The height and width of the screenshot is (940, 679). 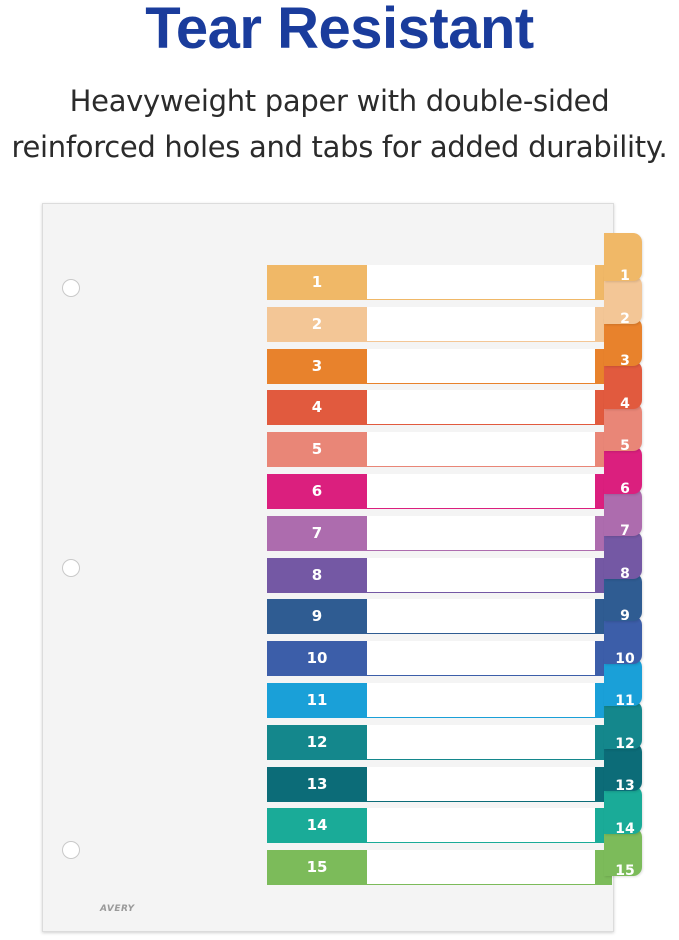 I want to click on toc-row: 14, so click(x=439, y=826).